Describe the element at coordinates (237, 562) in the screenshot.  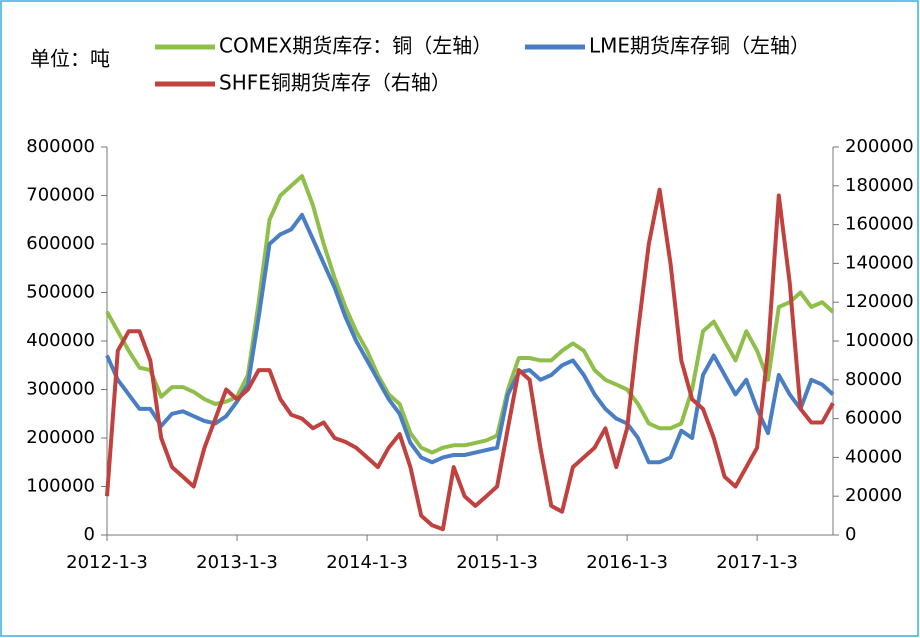
I see `x-tick-label: 2013-1-3` at that location.